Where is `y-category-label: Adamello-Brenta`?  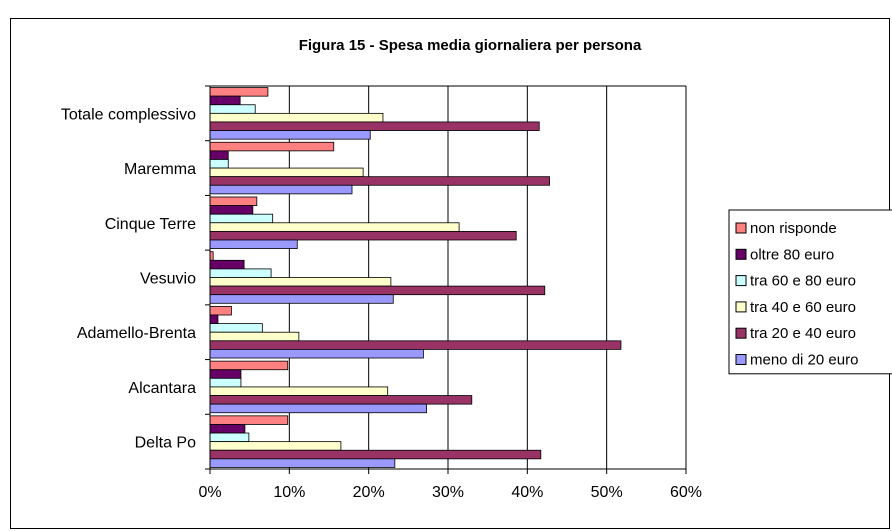 y-category-label: Adamello-Brenta is located at coordinates (136, 333).